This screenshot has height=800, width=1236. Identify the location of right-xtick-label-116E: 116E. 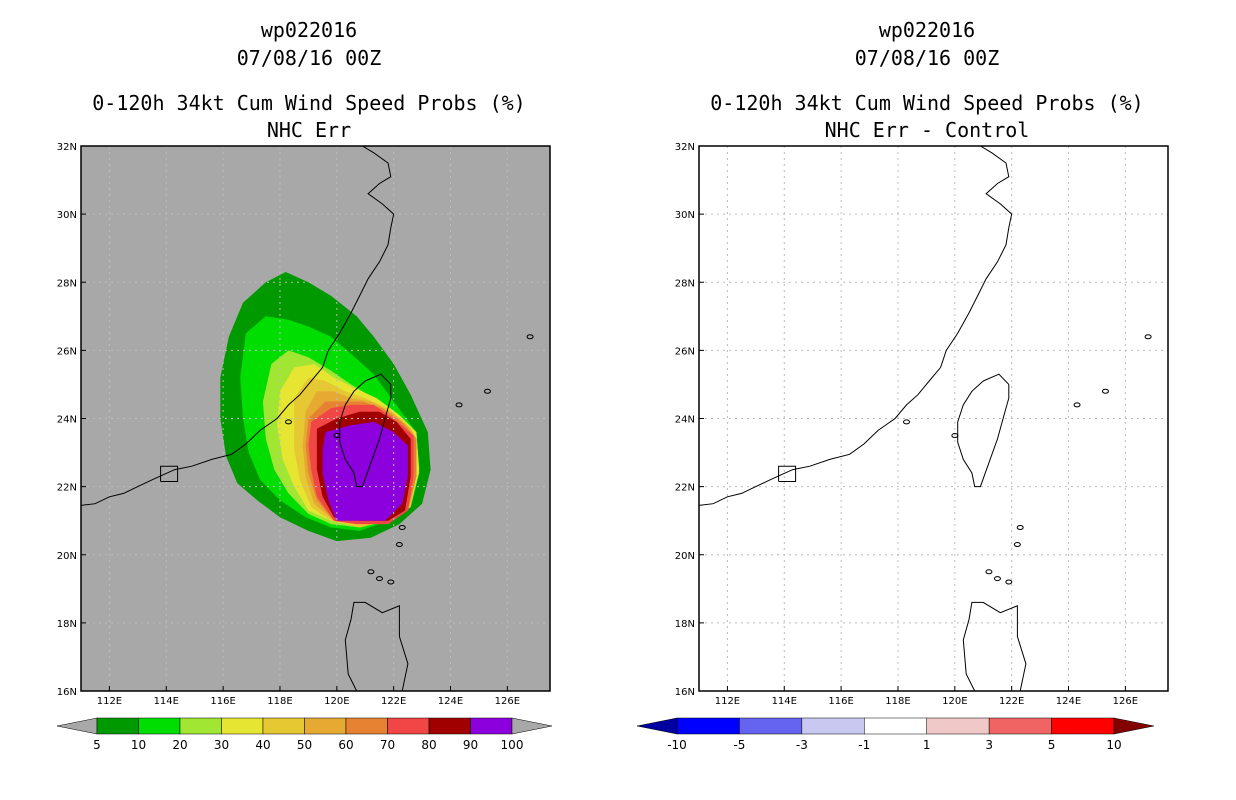
(840, 701).